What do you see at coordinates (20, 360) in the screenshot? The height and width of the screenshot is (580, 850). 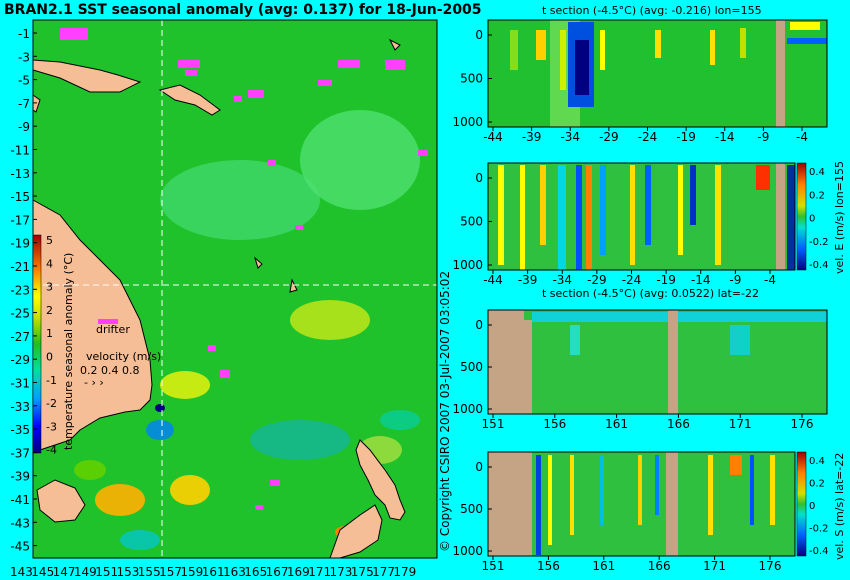 I see `map-y-tick-label: -29` at bounding box center [20, 360].